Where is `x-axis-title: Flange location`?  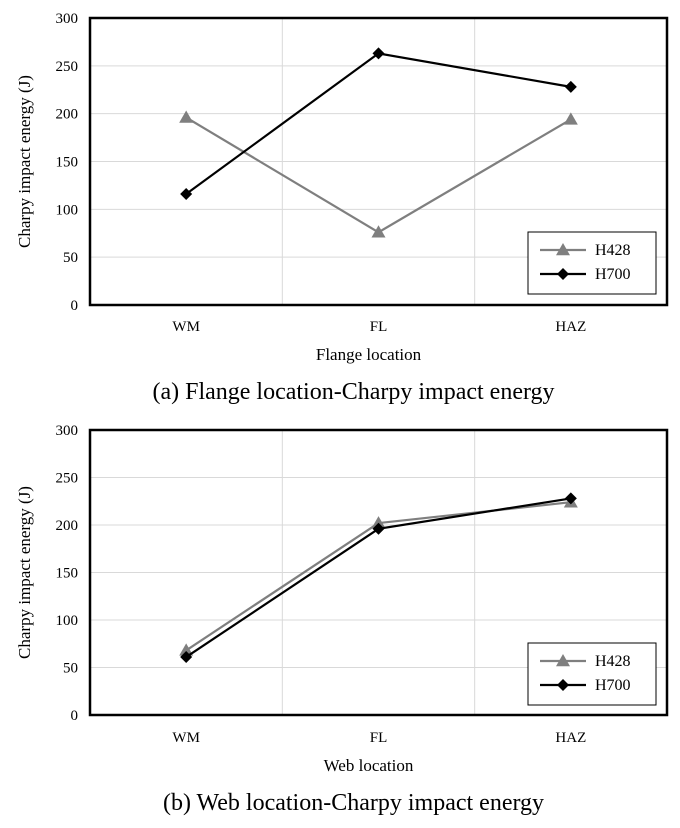
x-axis-title: Flange location is located at coordinates (369, 354).